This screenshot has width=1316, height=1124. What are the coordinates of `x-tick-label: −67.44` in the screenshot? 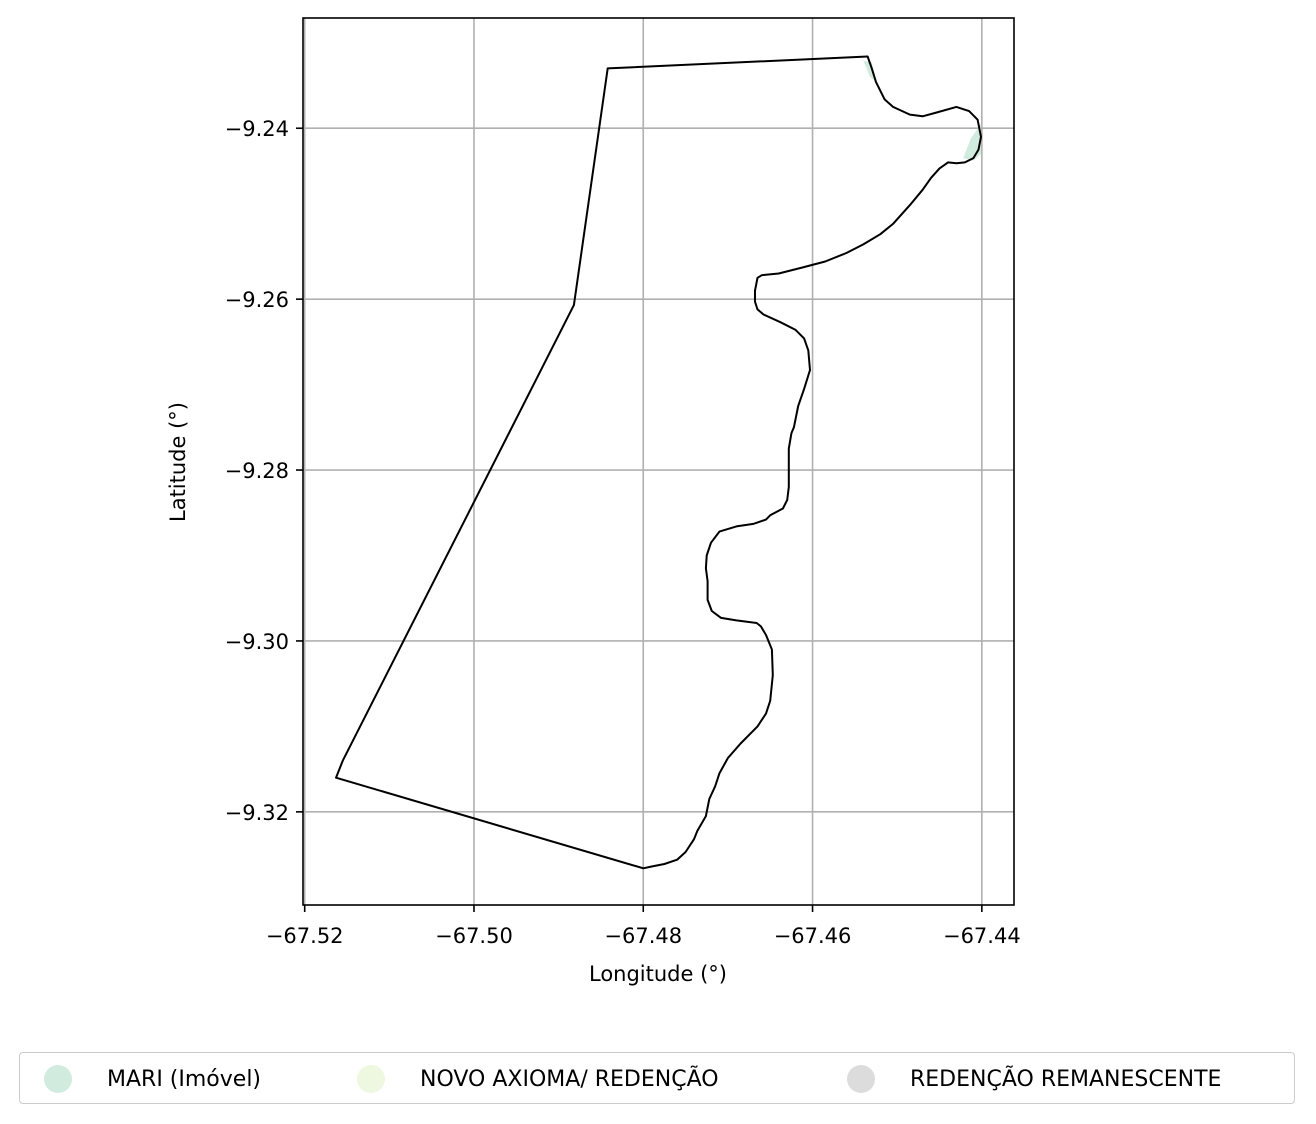 It's located at (982, 936).